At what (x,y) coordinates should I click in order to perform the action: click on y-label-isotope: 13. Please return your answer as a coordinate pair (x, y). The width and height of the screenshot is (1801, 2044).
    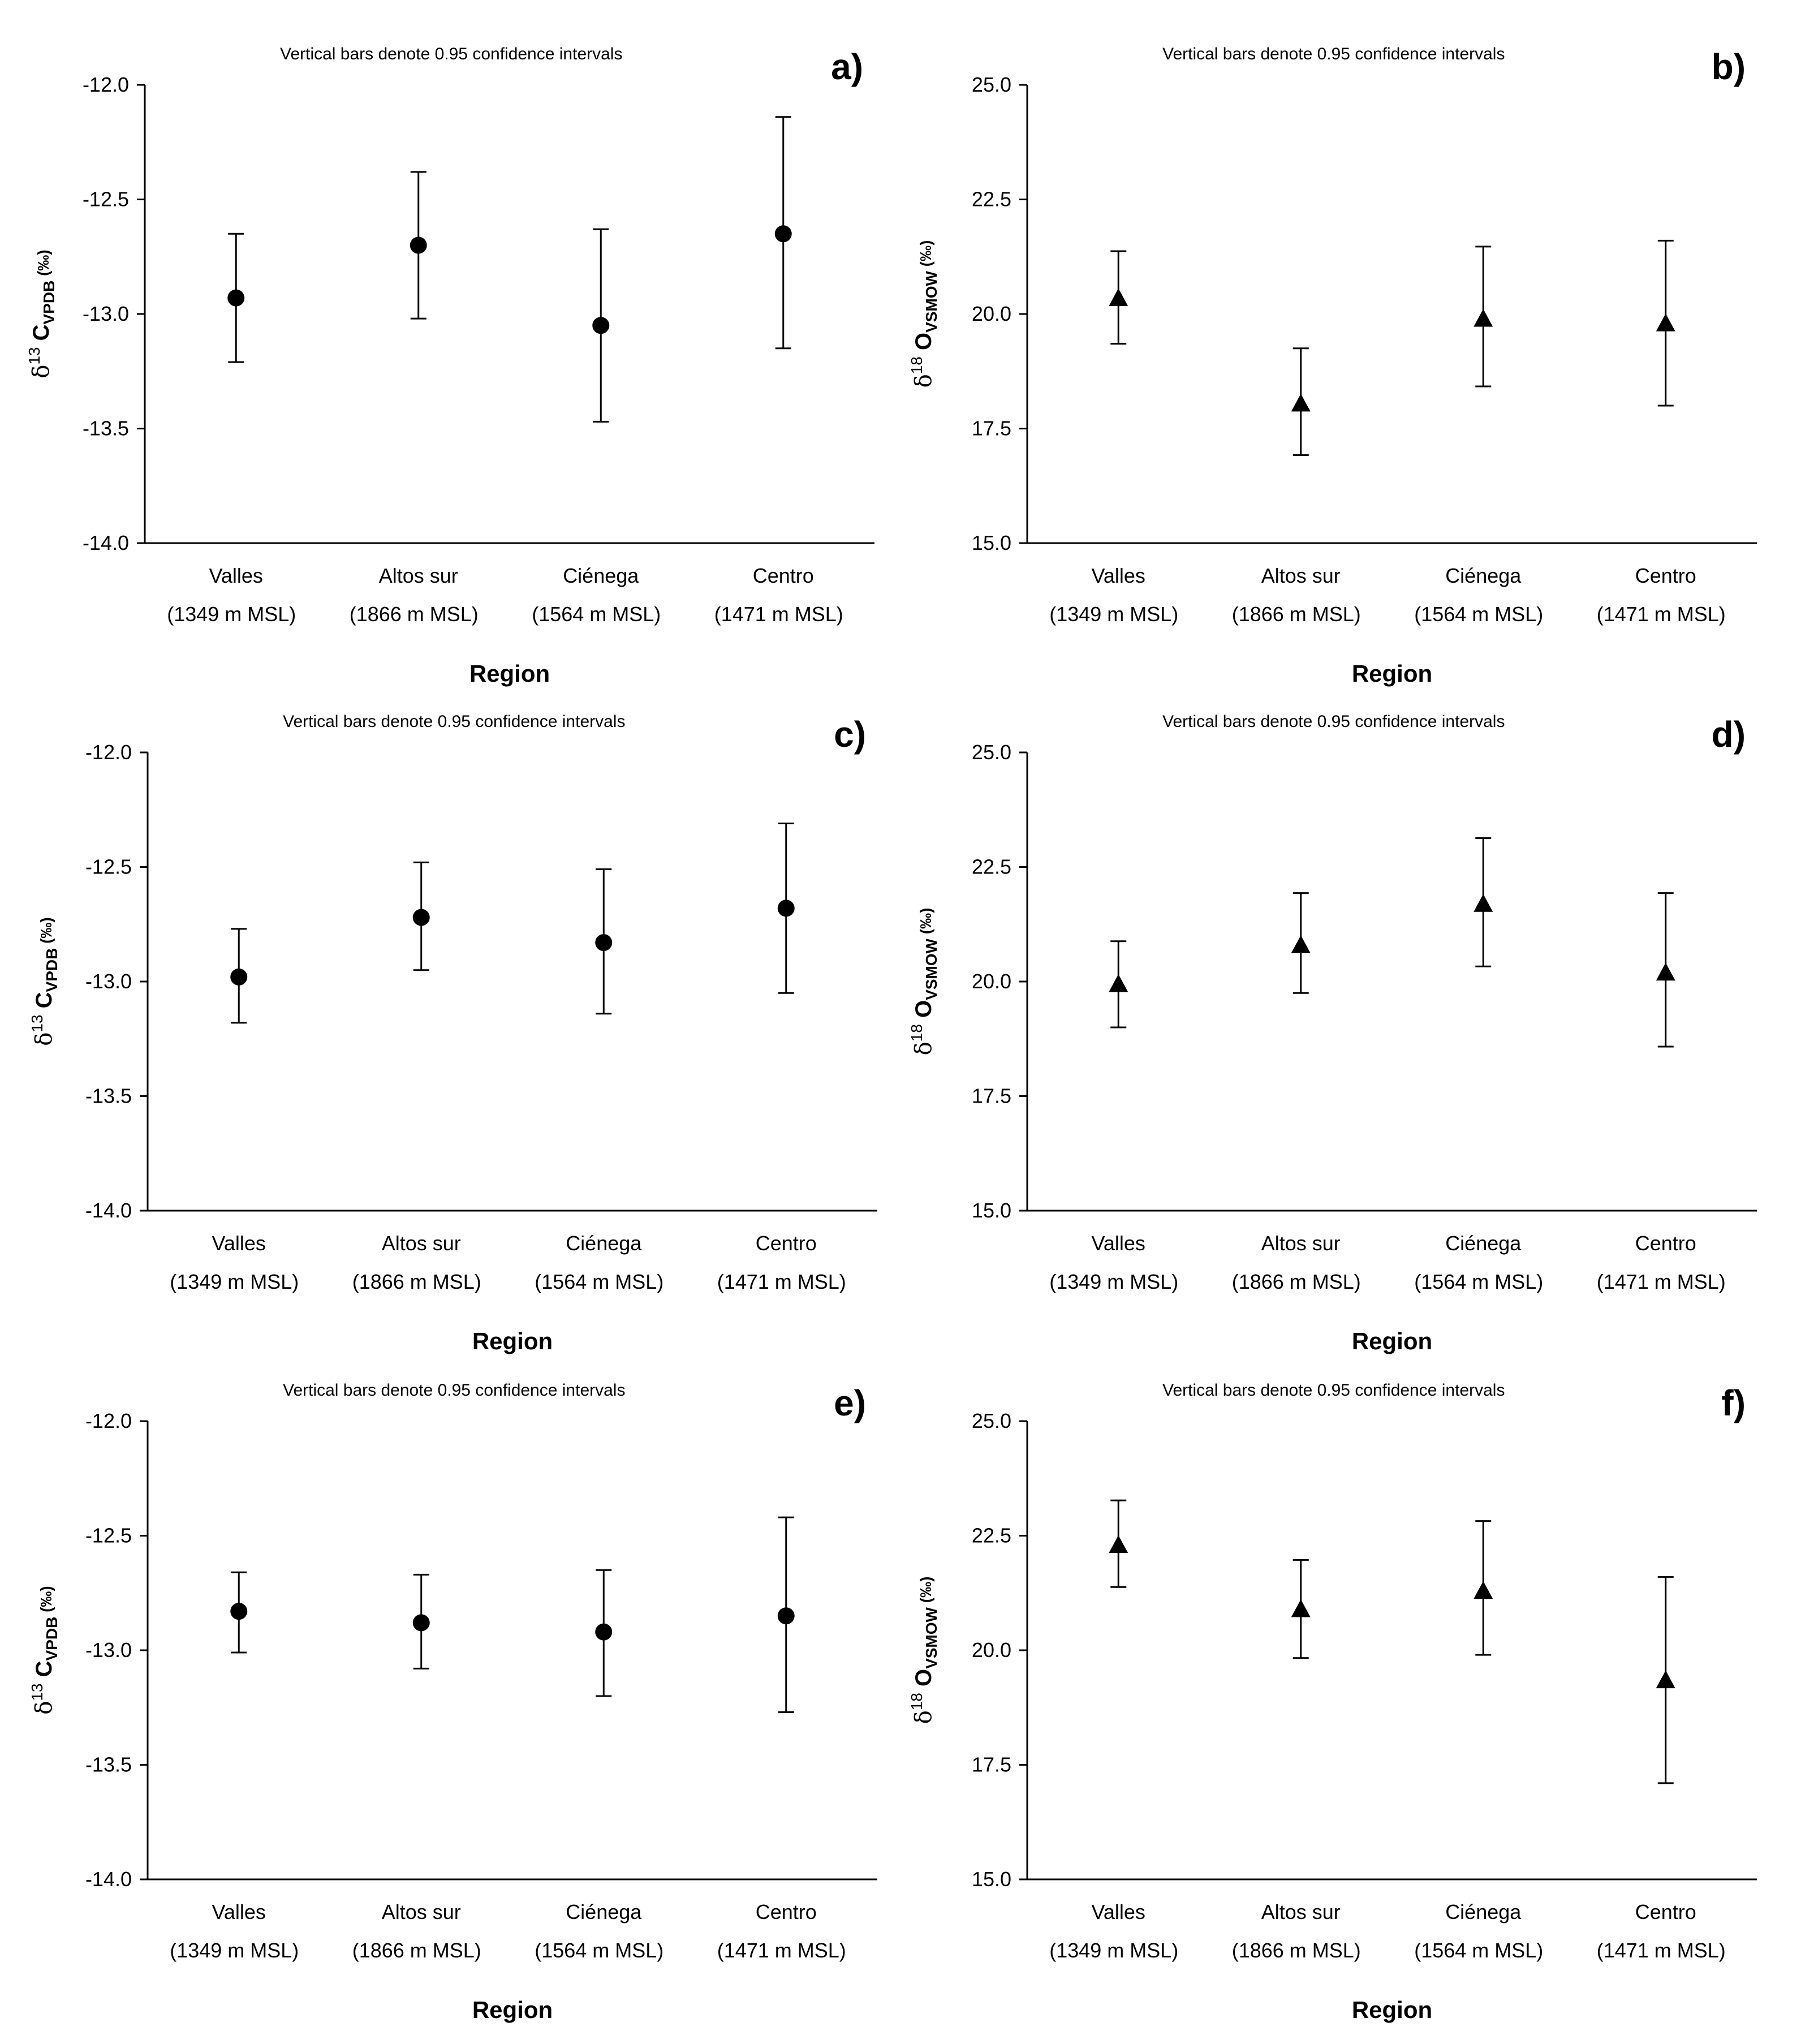
    Looking at the image, I should click on (34, 355).